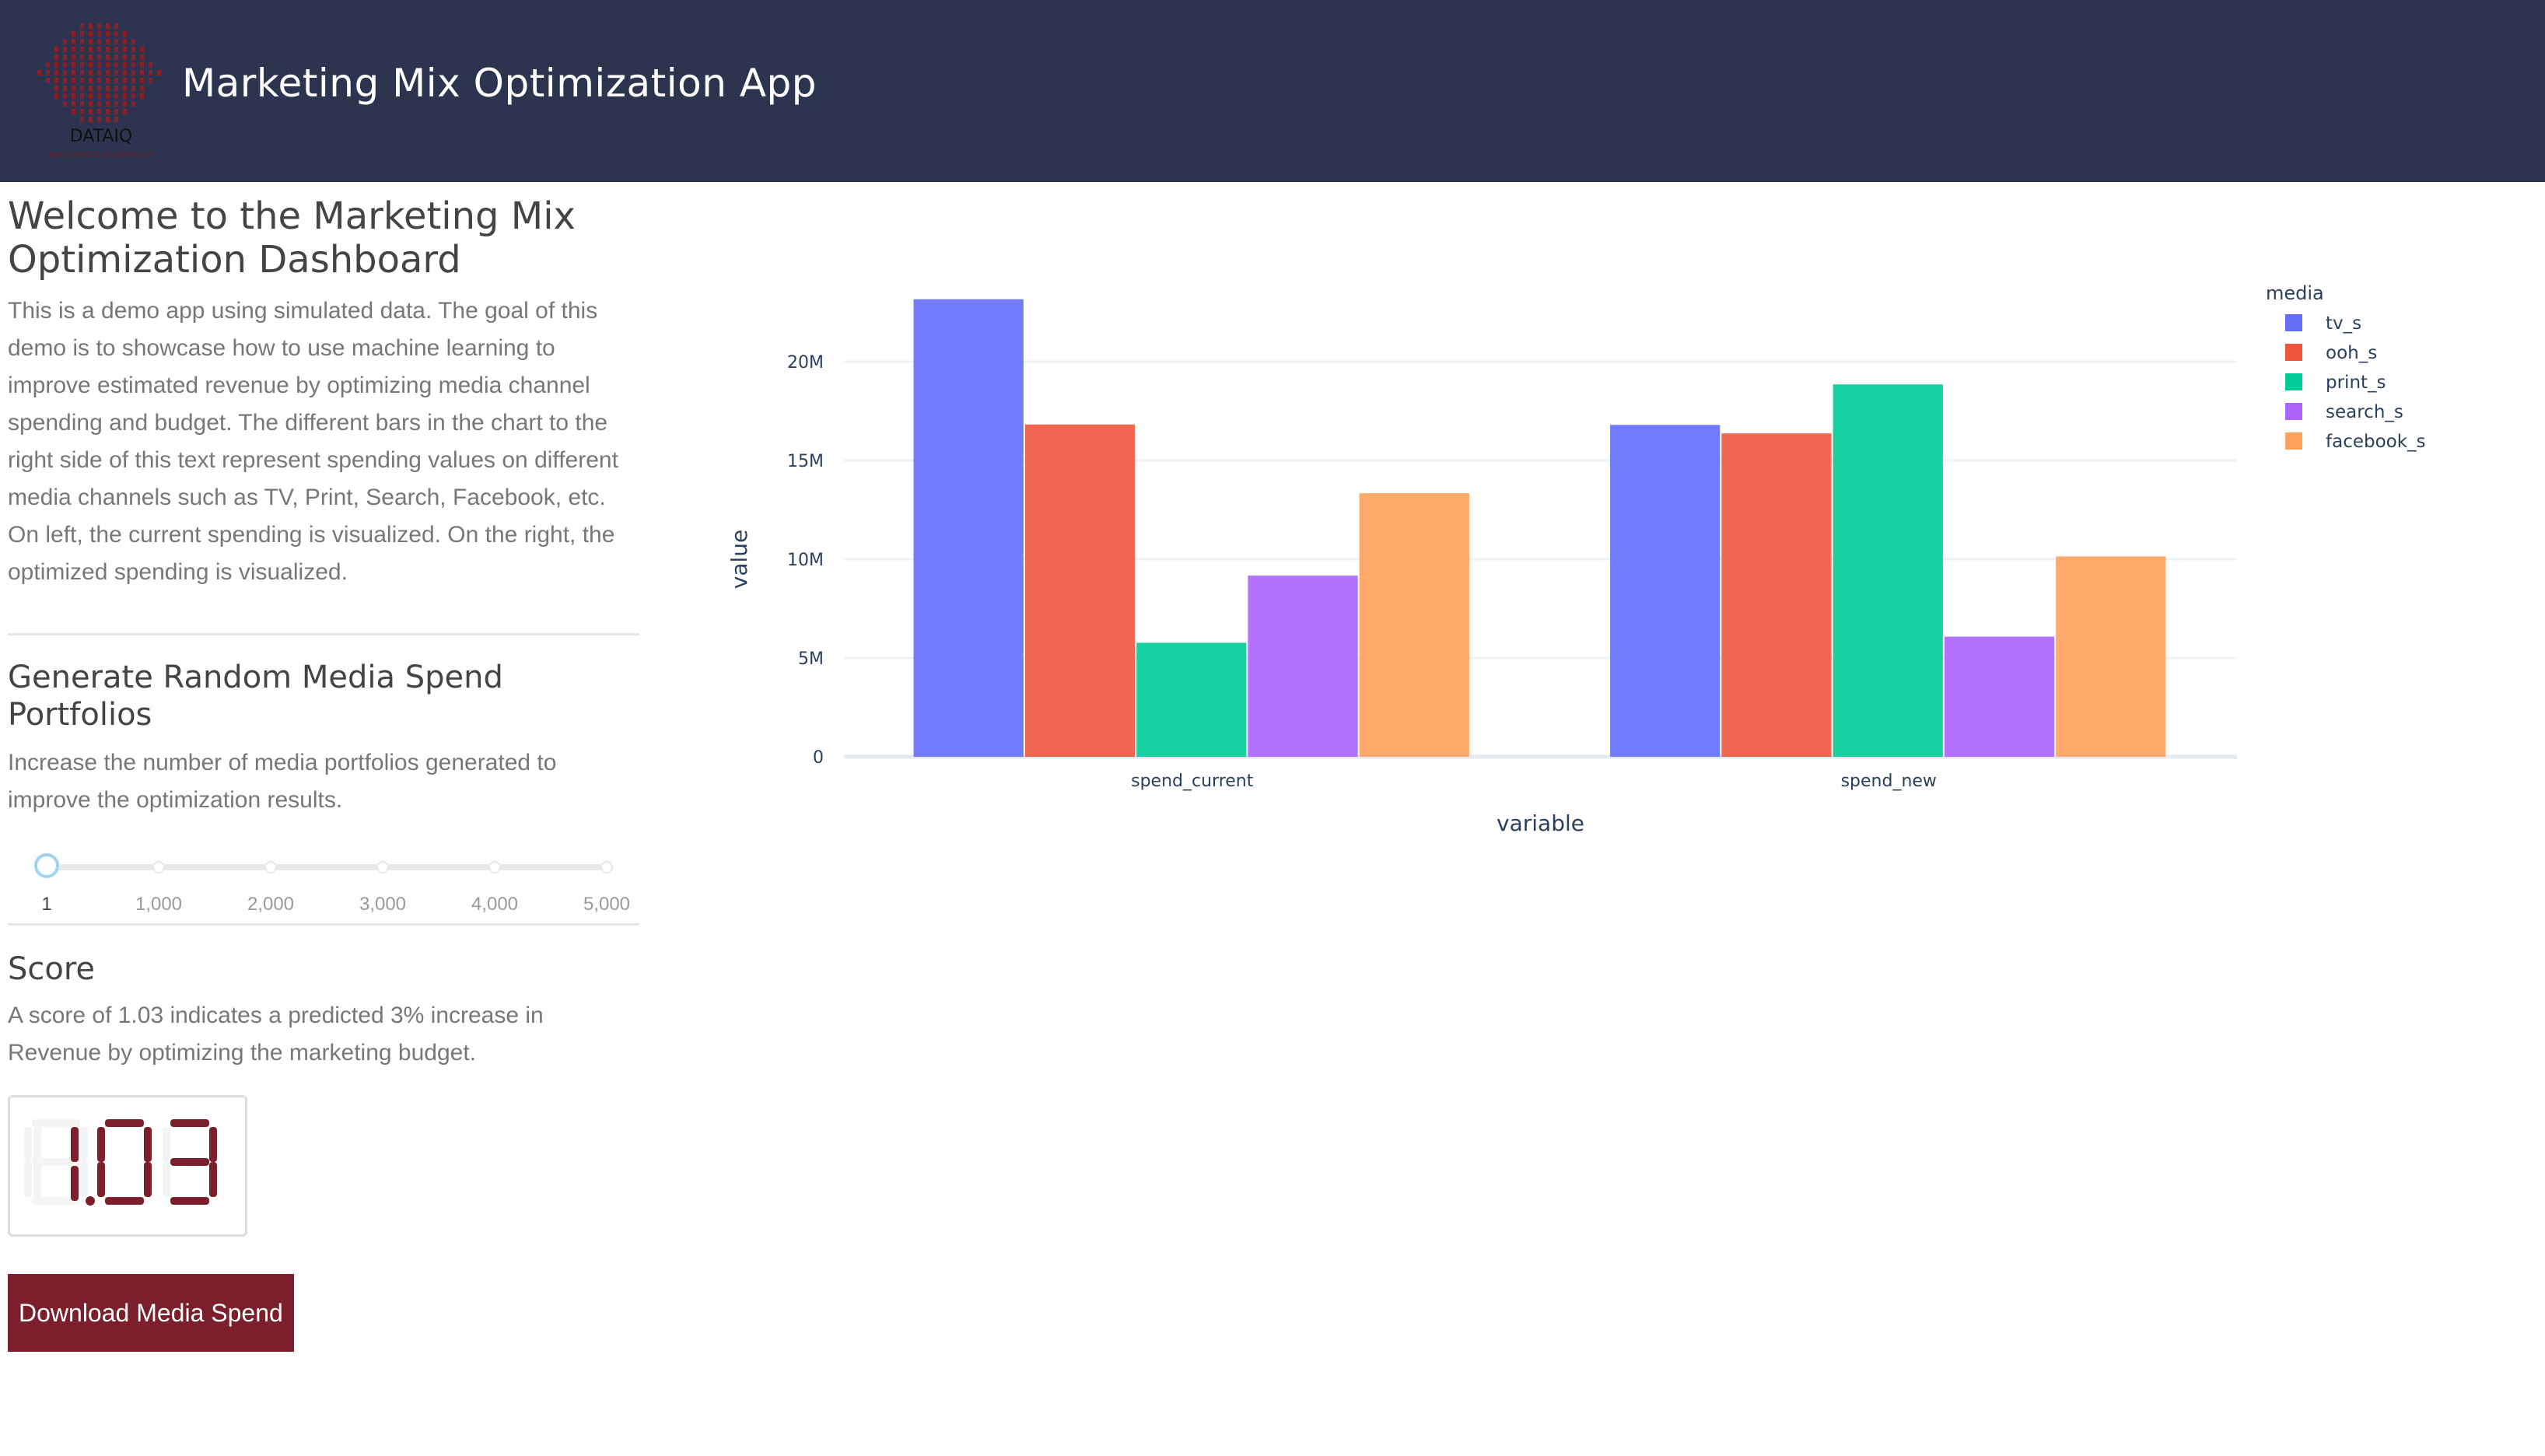 Image resolution: width=2545 pixels, height=1456 pixels. I want to click on x-axis-title: variable, so click(1540, 823).